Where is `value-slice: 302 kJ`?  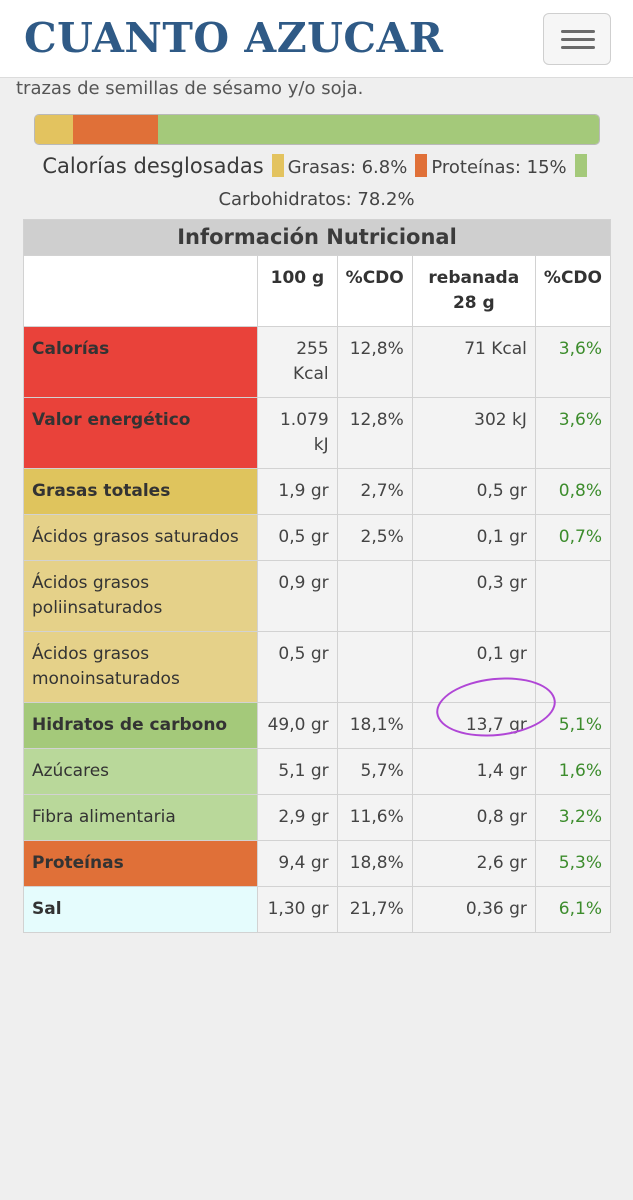
value-slice: 302 kJ is located at coordinates (473, 433).